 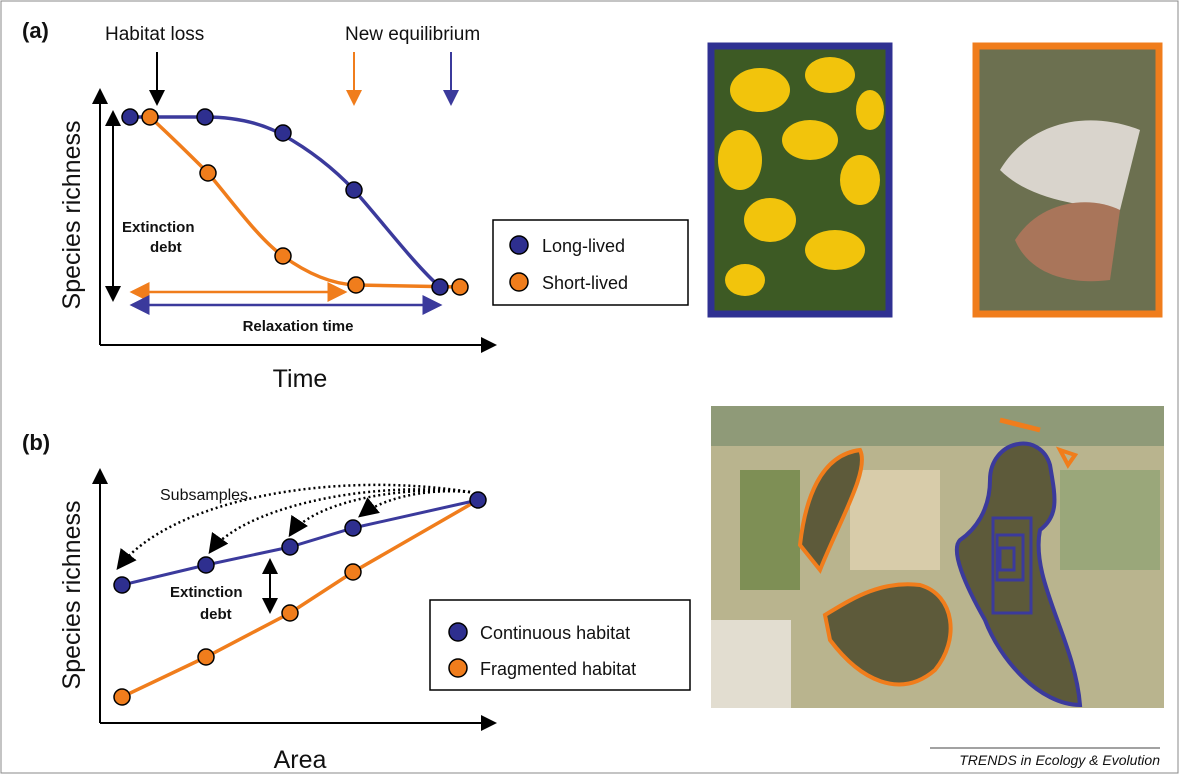 I want to click on footer: TRENDS in Ecology & Evolution, so click(x=1059, y=760).